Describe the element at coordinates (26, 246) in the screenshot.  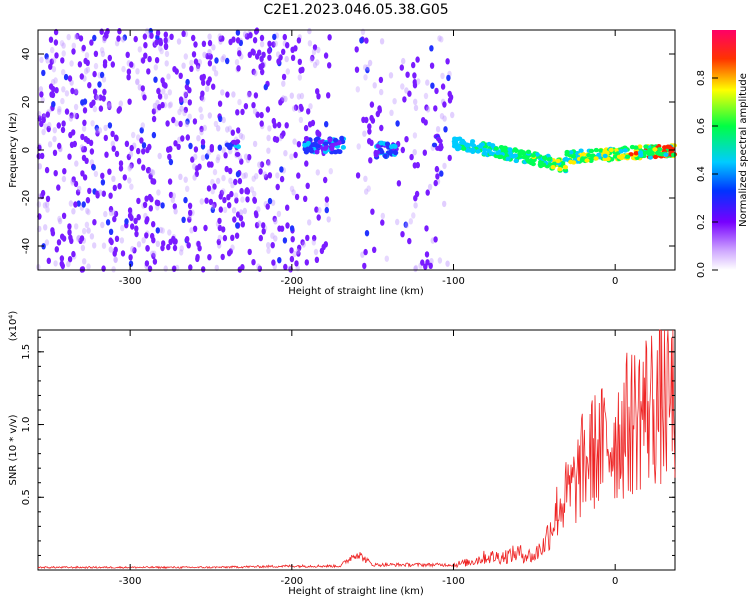
I see `y-tick-label: -40` at that location.